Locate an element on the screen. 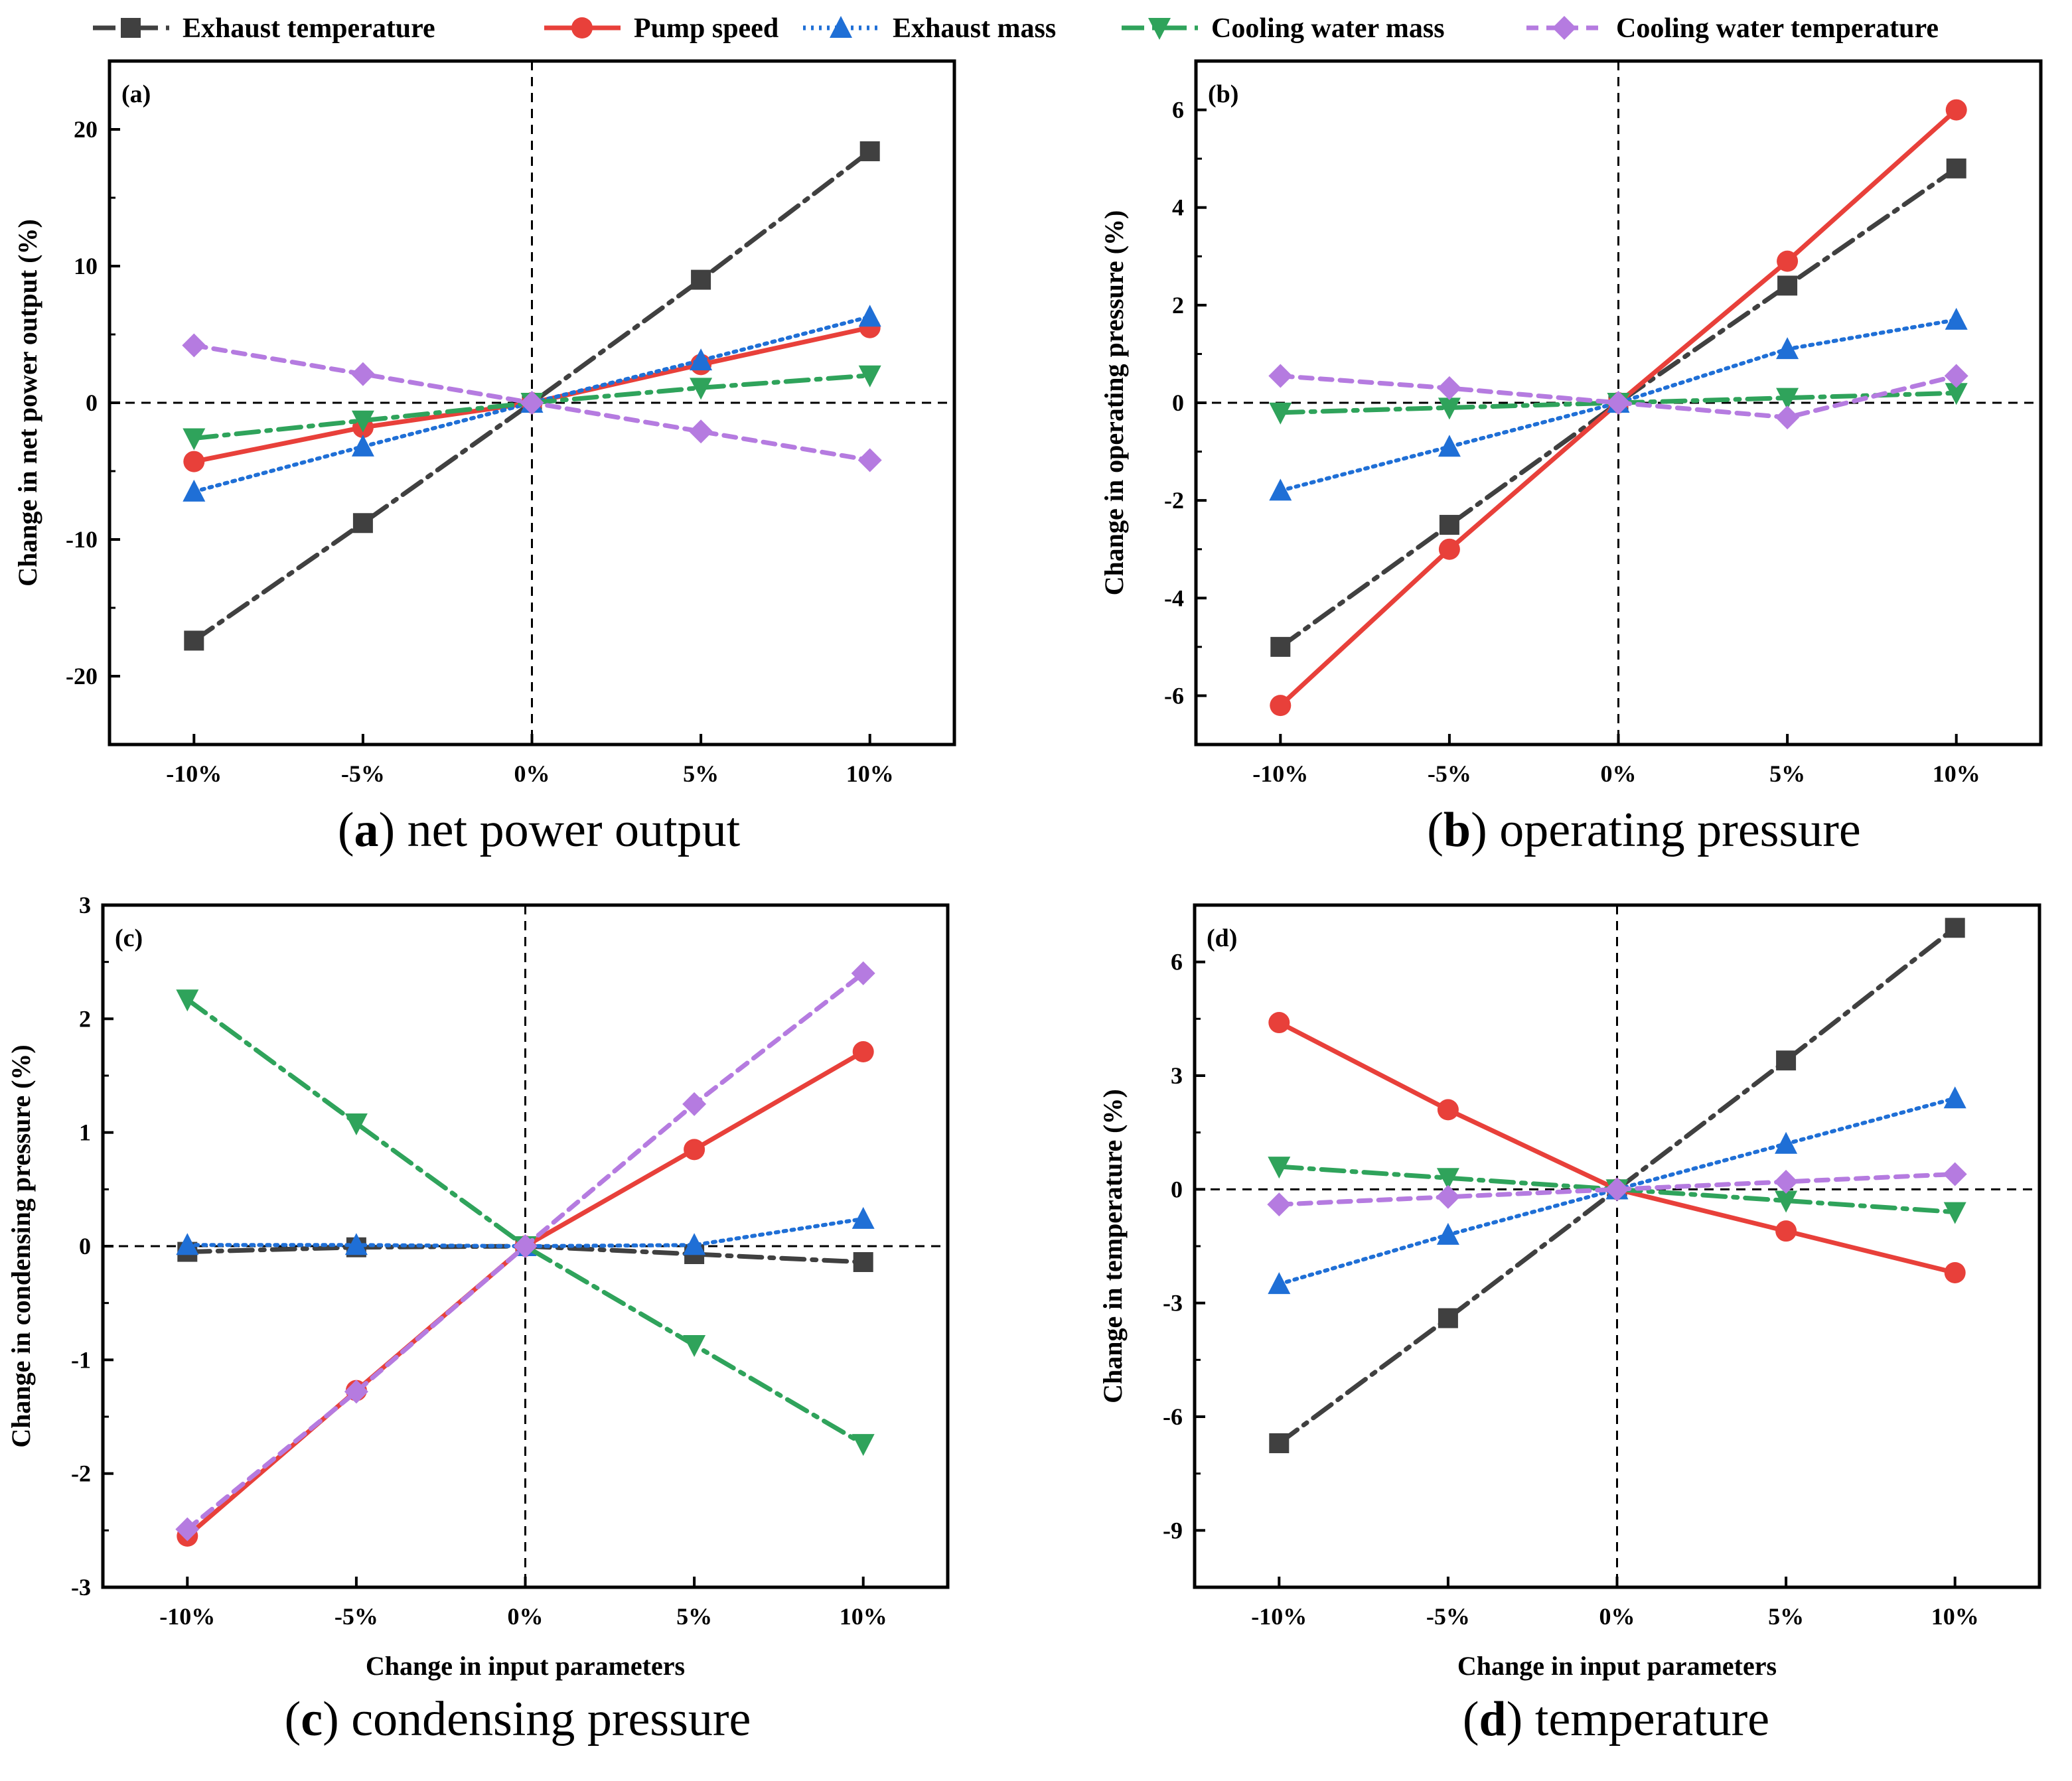 The width and height of the screenshot is (2072, 1781). y-tick-label: -10 is located at coordinates (82, 539).